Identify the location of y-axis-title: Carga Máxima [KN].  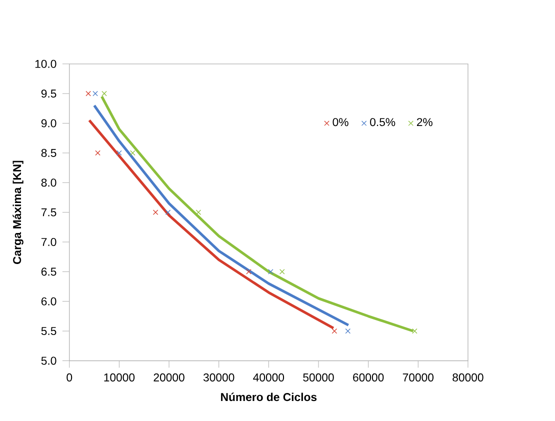
(18, 212).